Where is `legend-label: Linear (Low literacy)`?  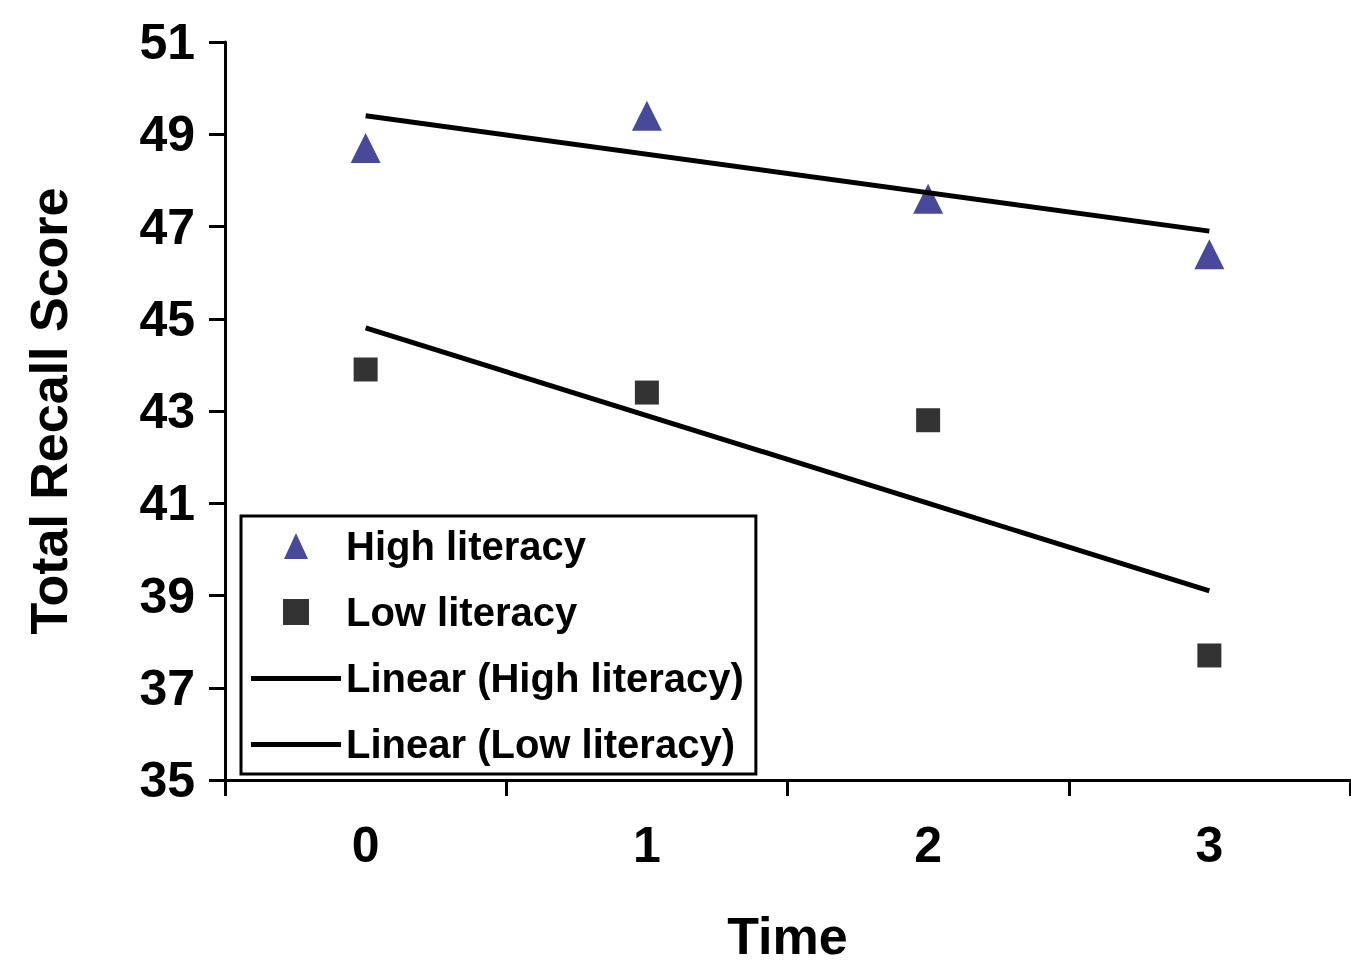
legend-label: Linear (Low literacy) is located at coordinates (540, 744).